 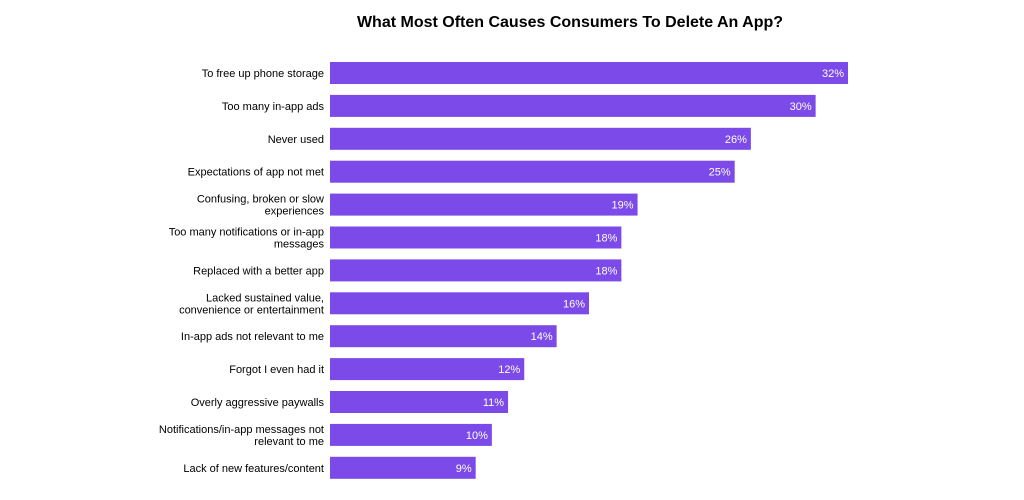 I want to click on bar-value-label: 12%, so click(x=509, y=370).